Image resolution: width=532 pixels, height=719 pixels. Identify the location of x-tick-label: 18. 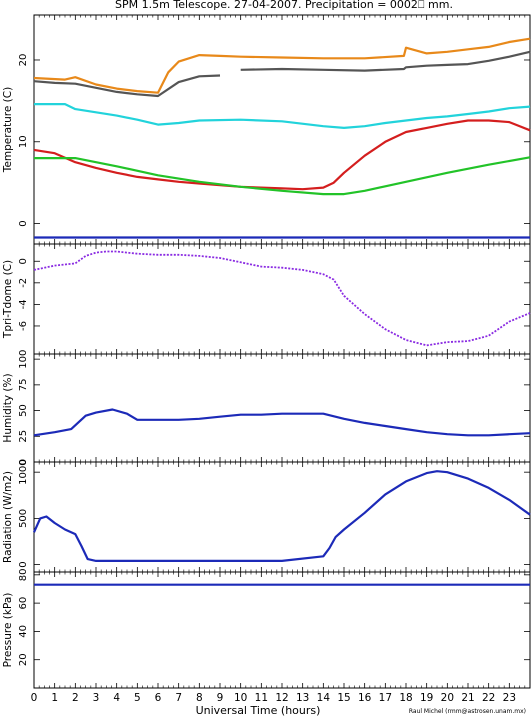
(405, 698).